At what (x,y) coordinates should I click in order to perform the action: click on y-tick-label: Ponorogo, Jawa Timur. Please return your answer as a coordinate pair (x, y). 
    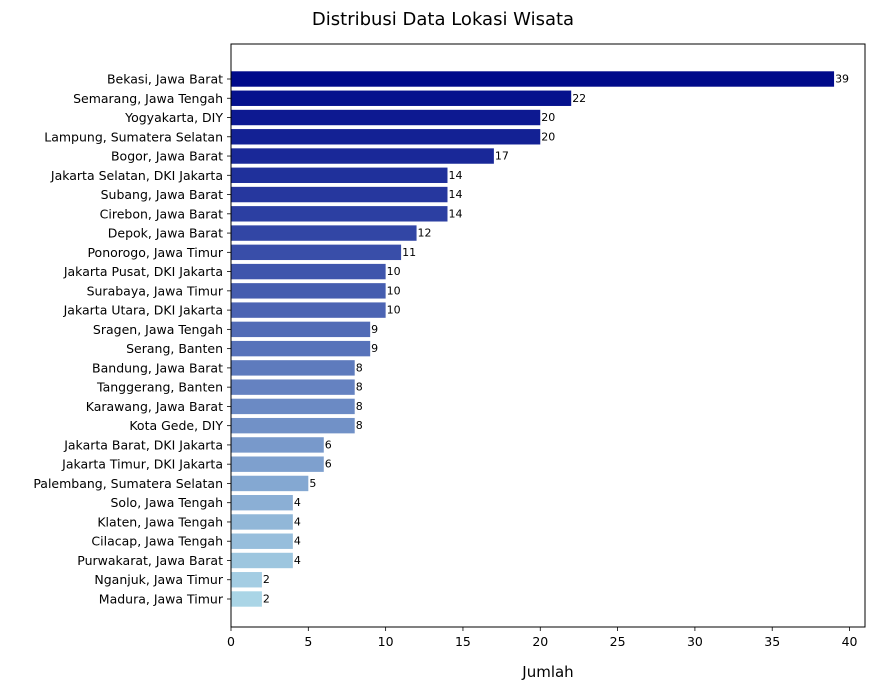
    Looking at the image, I should click on (155, 252).